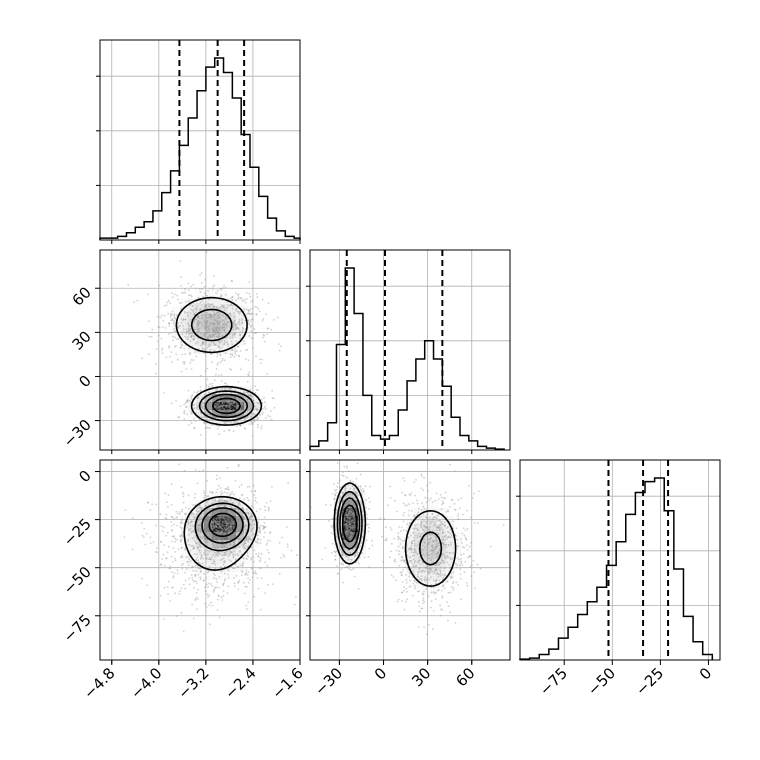 The image size is (760, 760). What do you see at coordinates (408, 549) in the screenshot?
I see `scatter-points` at bounding box center [408, 549].